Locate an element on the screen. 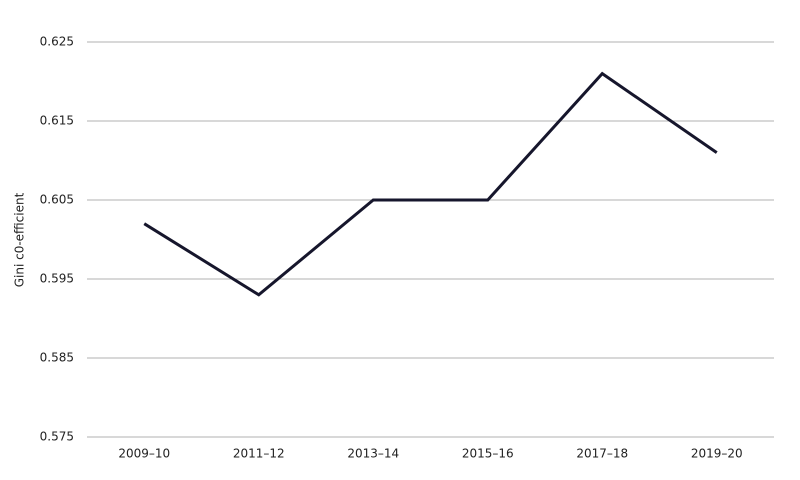  x-tick-label: 2015–16 is located at coordinates (488, 454).